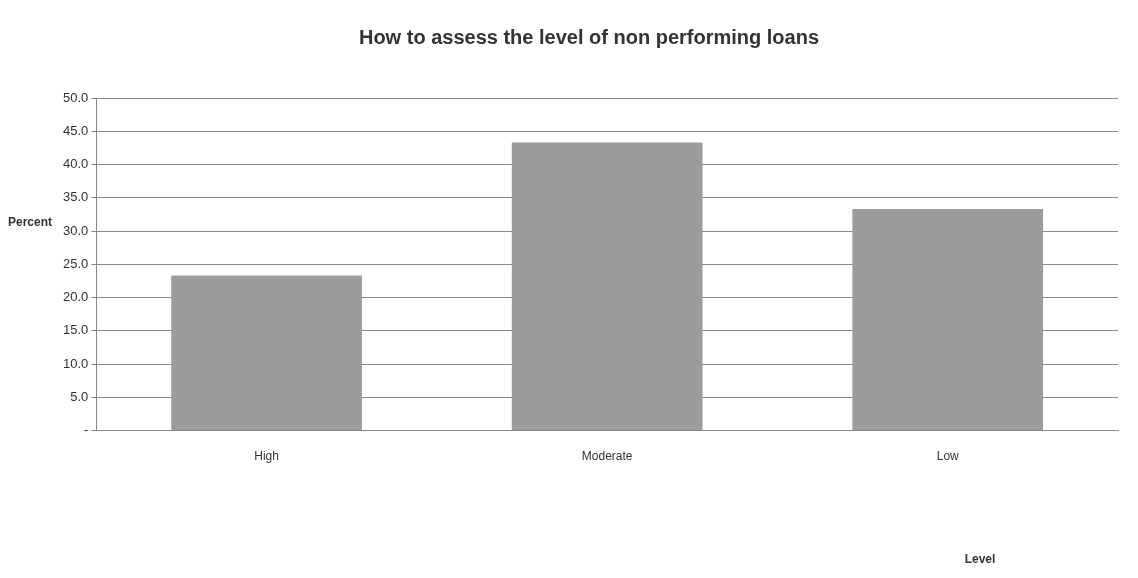 Image resolution: width=1138 pixels, height=578 pixels. What do you see at coordinates (75, 97) in the screenshot?
I see `y-tick-label: 50.0` at bounding box center [75, 97].